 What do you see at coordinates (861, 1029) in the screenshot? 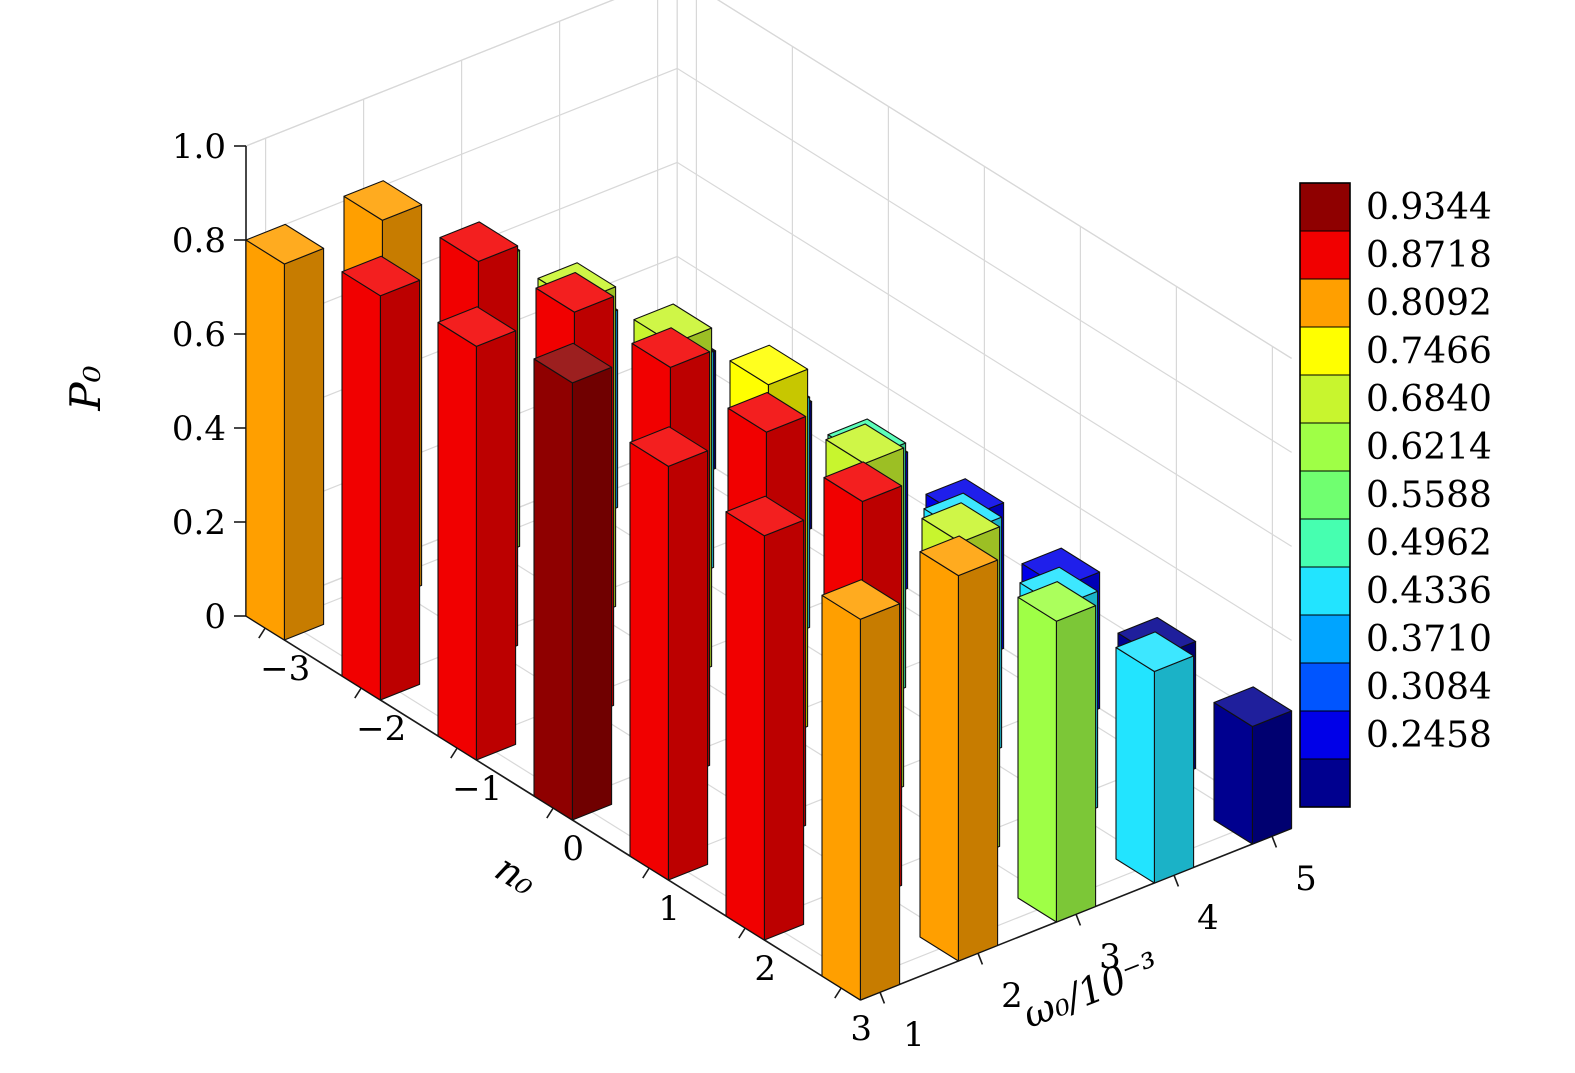
I see `n-tick-label: 3` at bounding box center [861, 1029].